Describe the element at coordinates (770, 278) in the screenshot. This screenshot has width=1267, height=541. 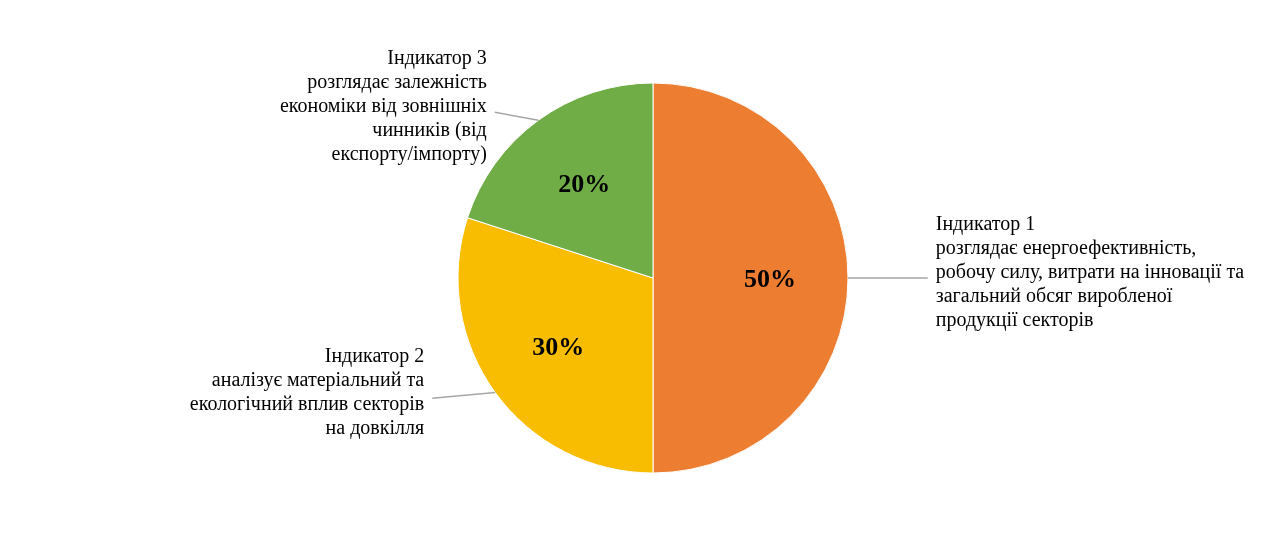
I see `data-label: 50%` at that location.